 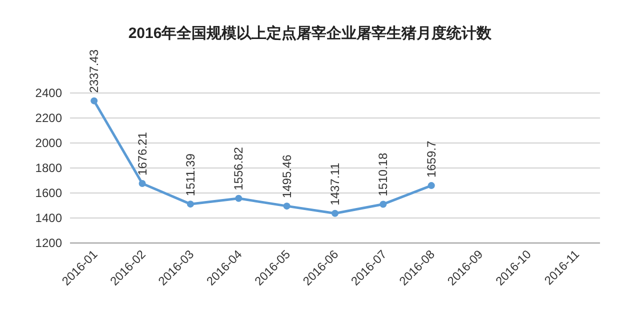 What do you see at coordinates (431, 159) in the screenshot?
I see `data-label: 1659.7` at bounding box center [431, 159].